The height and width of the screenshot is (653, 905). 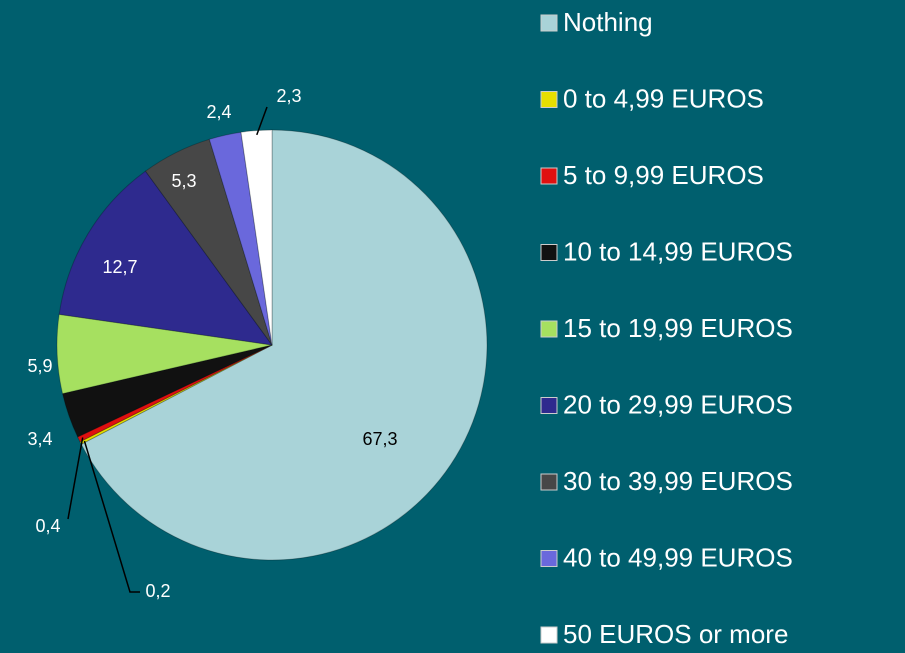 What do you see at coordinates (663, 175) in the screenshot?
I see `legend-label: 5 to 9,99 EUROS` at bounding box center [663, 175].